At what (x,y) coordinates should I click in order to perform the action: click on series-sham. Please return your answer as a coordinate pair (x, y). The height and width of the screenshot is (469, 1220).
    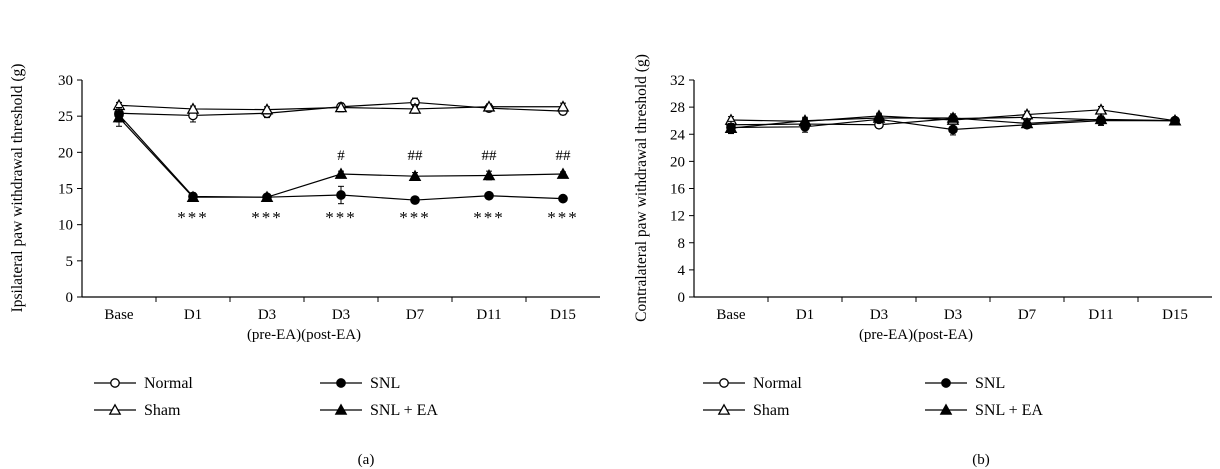
    Looking at the image, I should click on (341, 106).